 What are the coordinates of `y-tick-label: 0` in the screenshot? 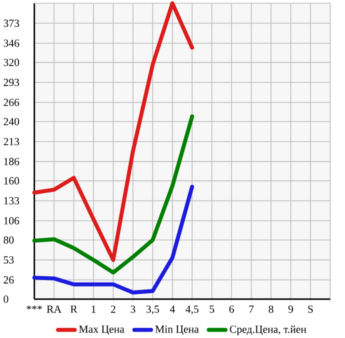 It's located at (6, 299).